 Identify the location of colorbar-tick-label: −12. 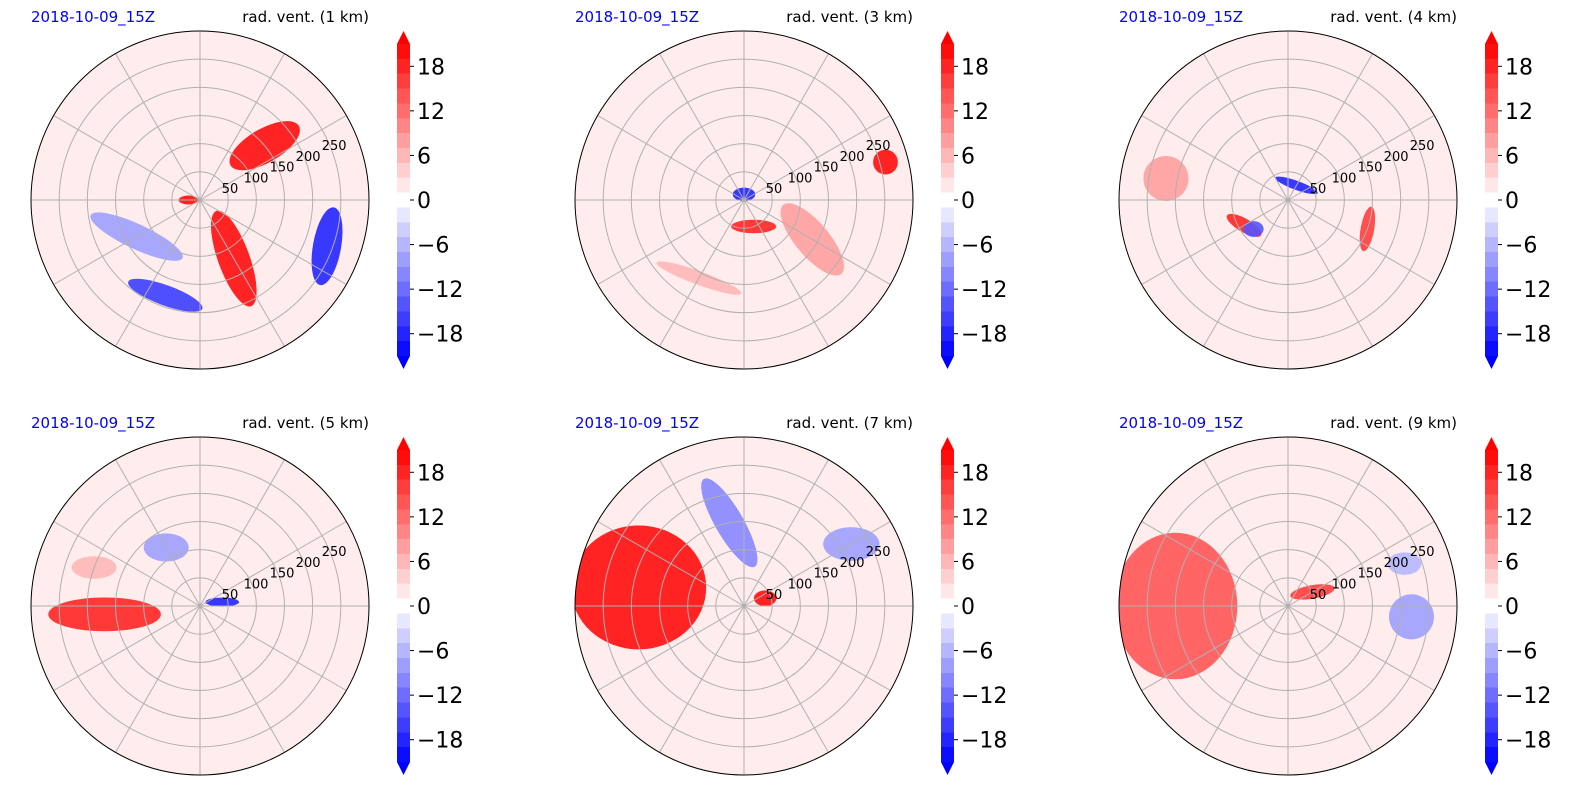
(984, 290).